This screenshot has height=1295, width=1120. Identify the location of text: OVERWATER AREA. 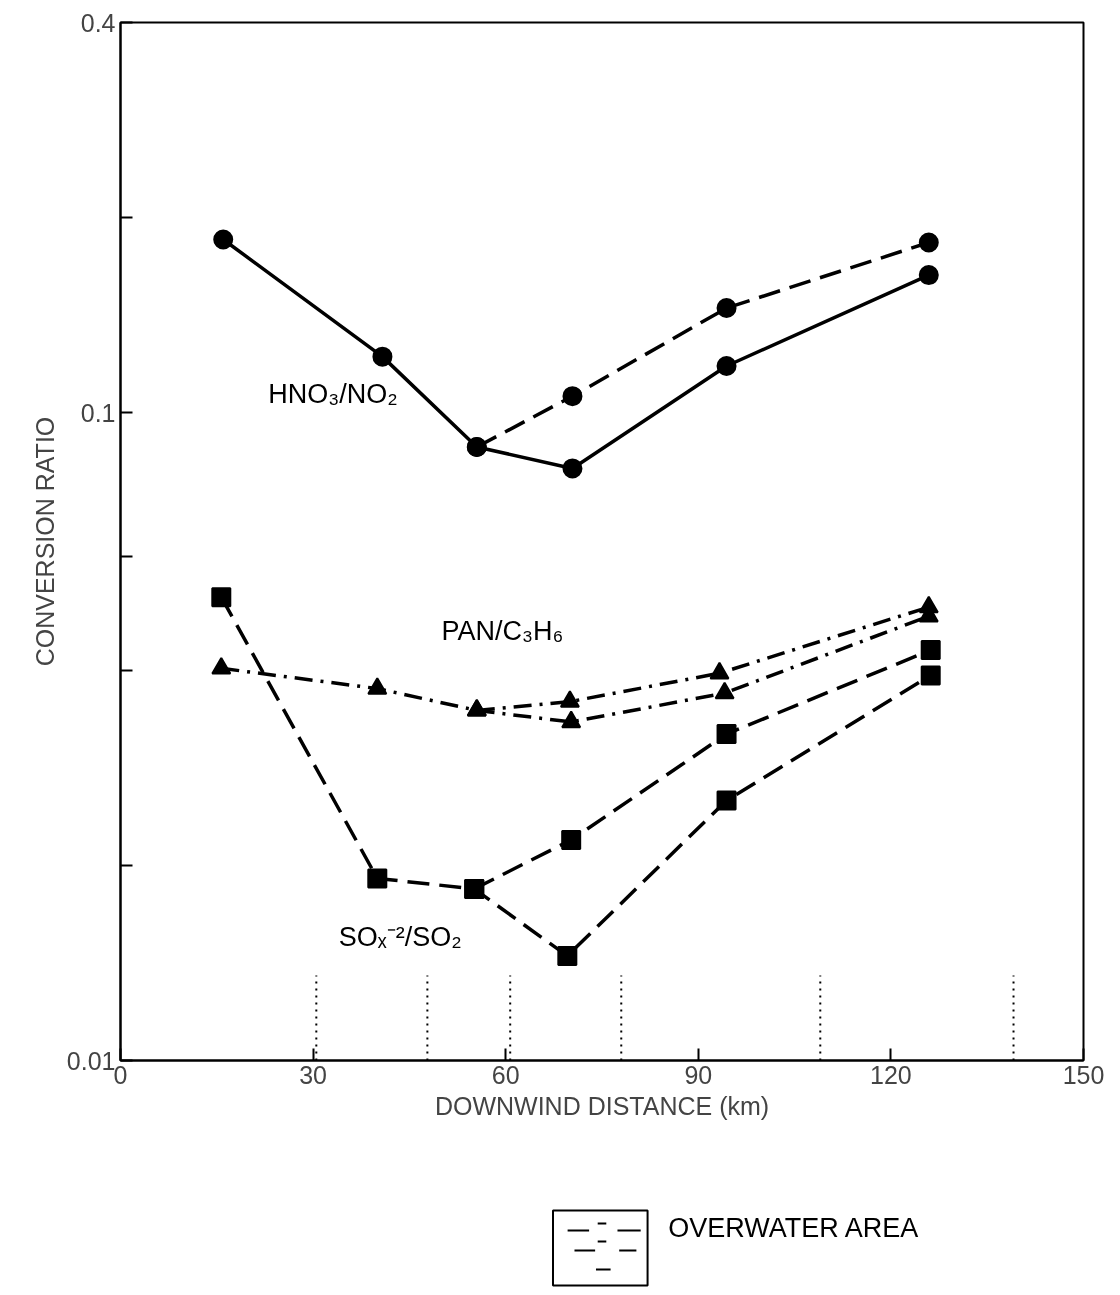
(793, 1227).